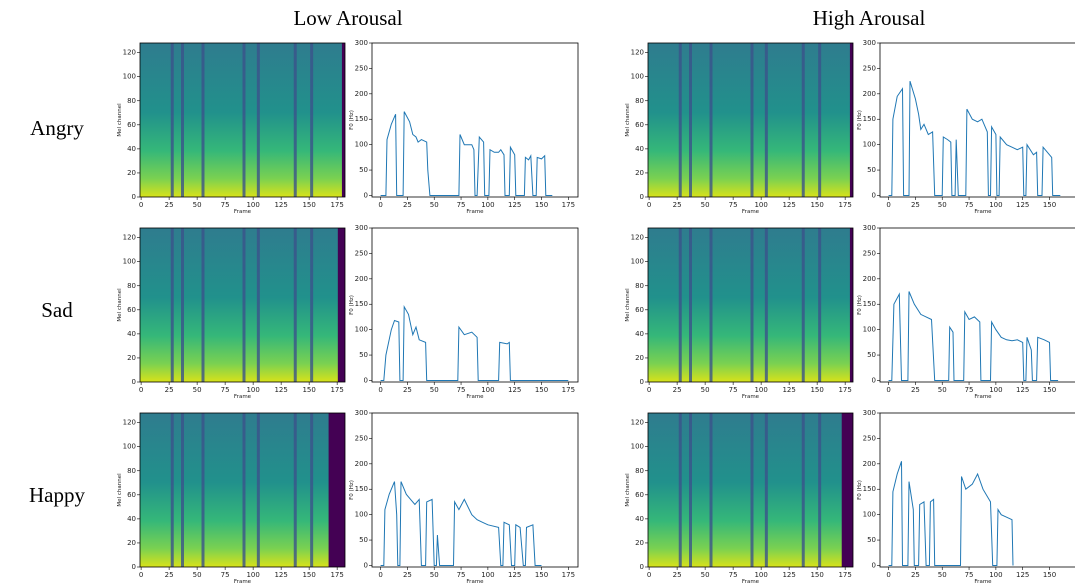 The width and height of the screenshot is (1075, 585). I want to click on f0-line, so click(474, 342).